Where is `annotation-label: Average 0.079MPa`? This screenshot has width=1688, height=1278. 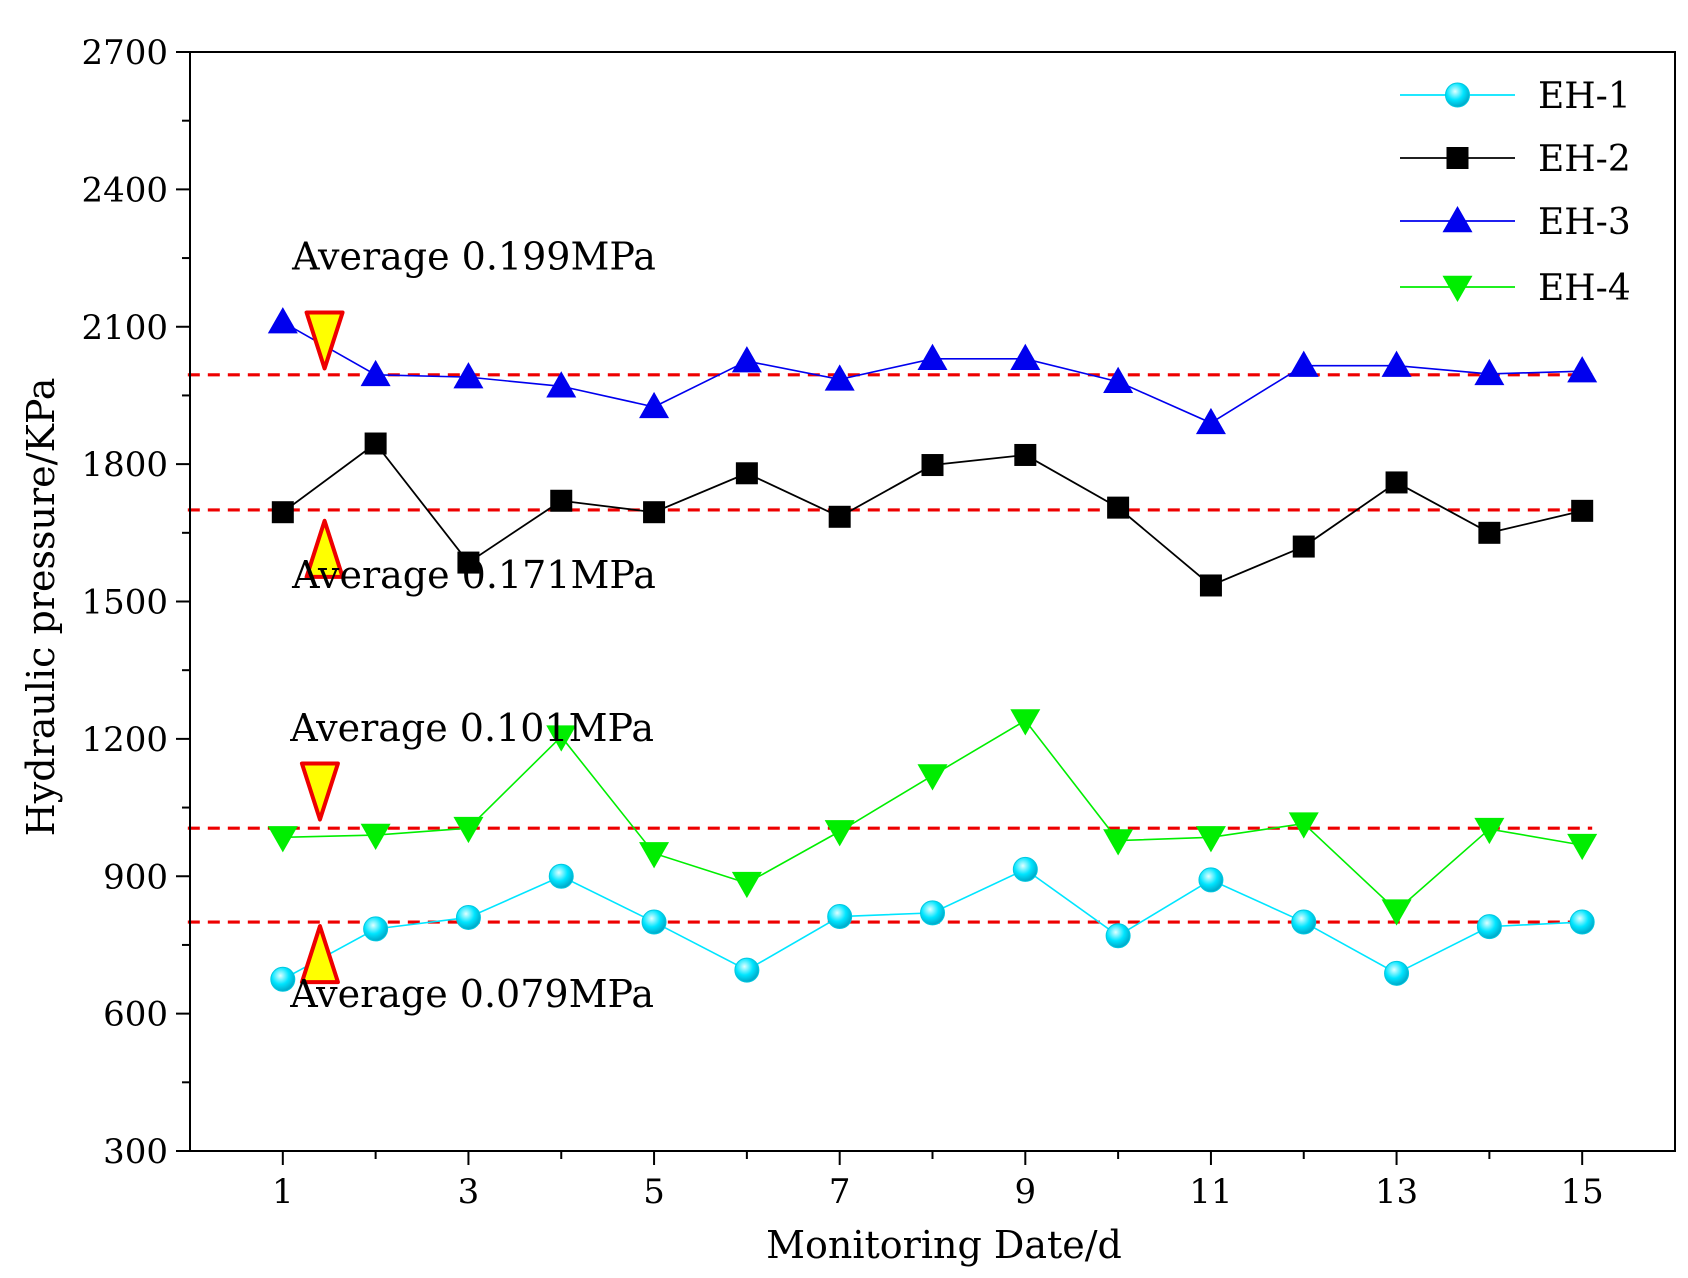
annotation-label: Average 0.079MPa is located at coordinates (471, 994).